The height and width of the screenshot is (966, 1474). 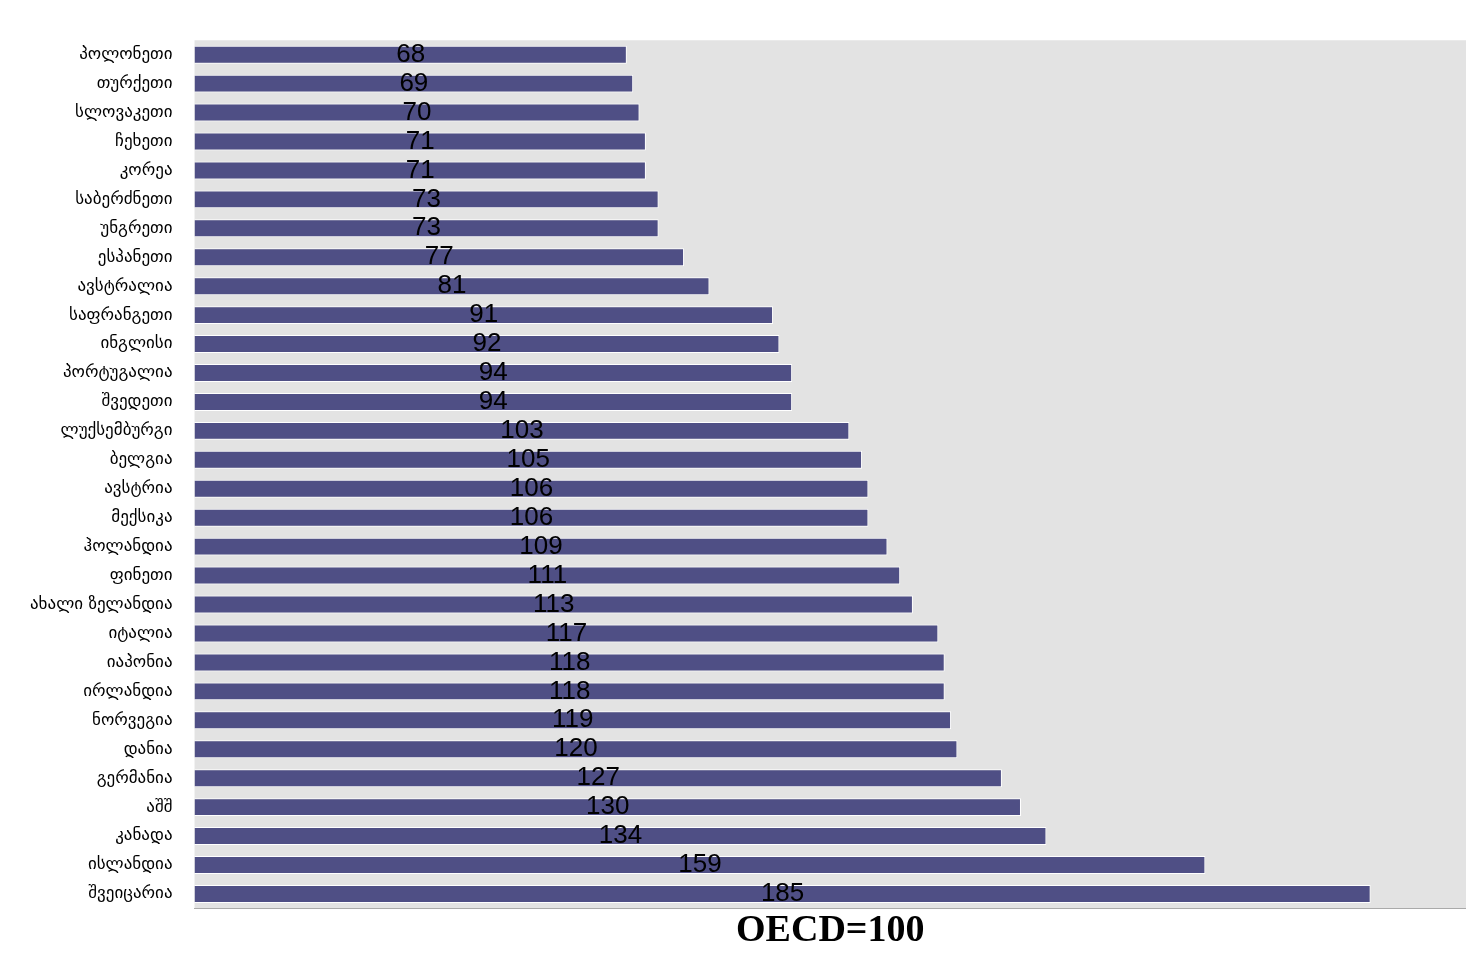 What do you see at coordinates (411, 52) in the screenshot?
I see `data-label: 68` at bounding box center [411, 52].